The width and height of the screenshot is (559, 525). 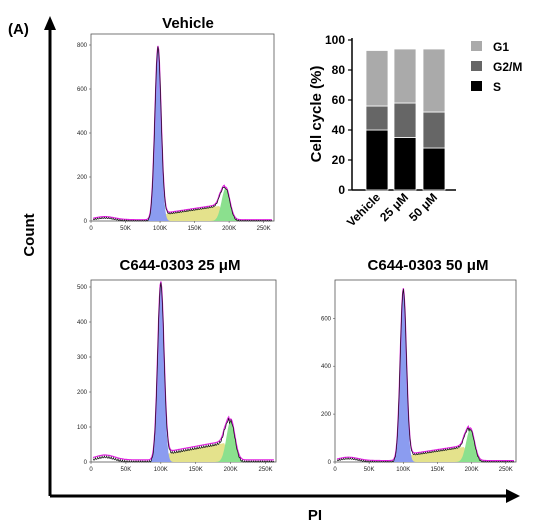 I want to click on bar-chart-y-tick-label: 40, so click(x=339, y=130).